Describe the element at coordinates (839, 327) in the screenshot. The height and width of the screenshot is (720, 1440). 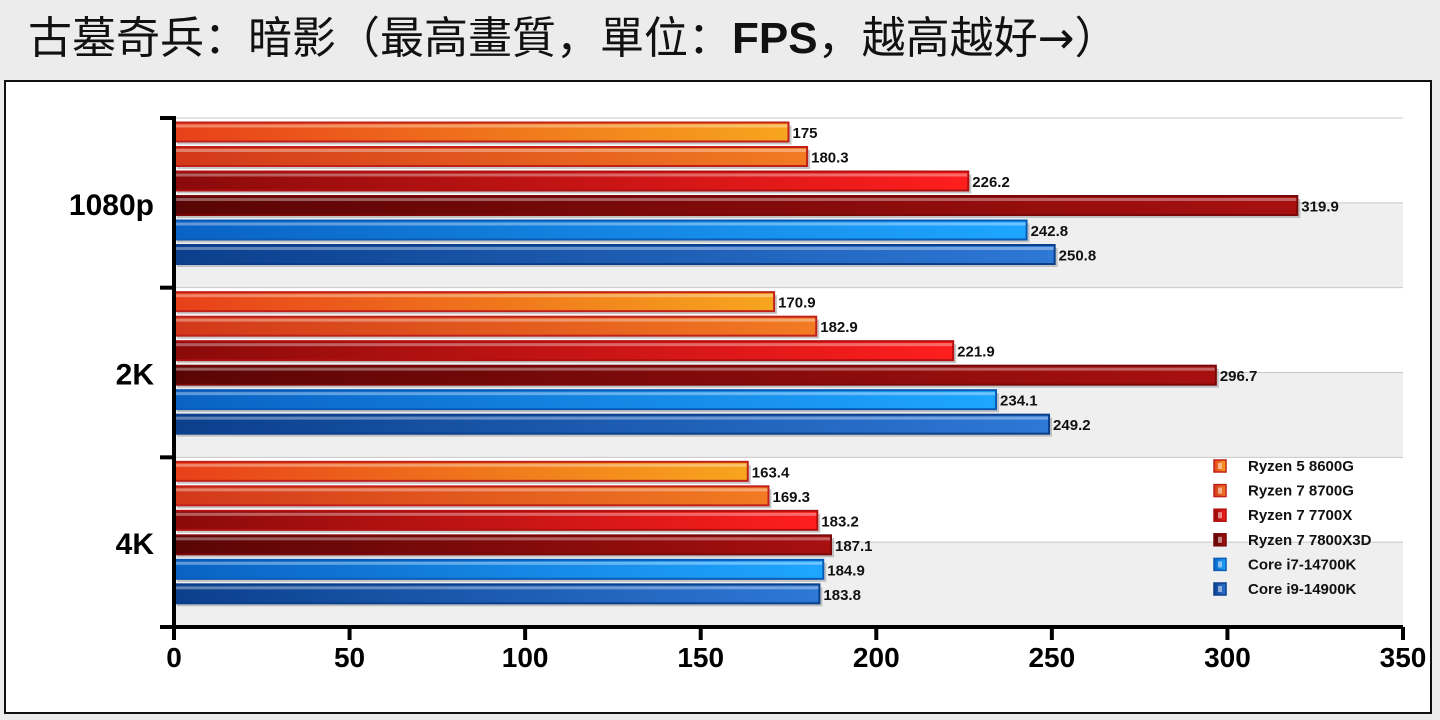
I see `data-label: 182.9` at that location.